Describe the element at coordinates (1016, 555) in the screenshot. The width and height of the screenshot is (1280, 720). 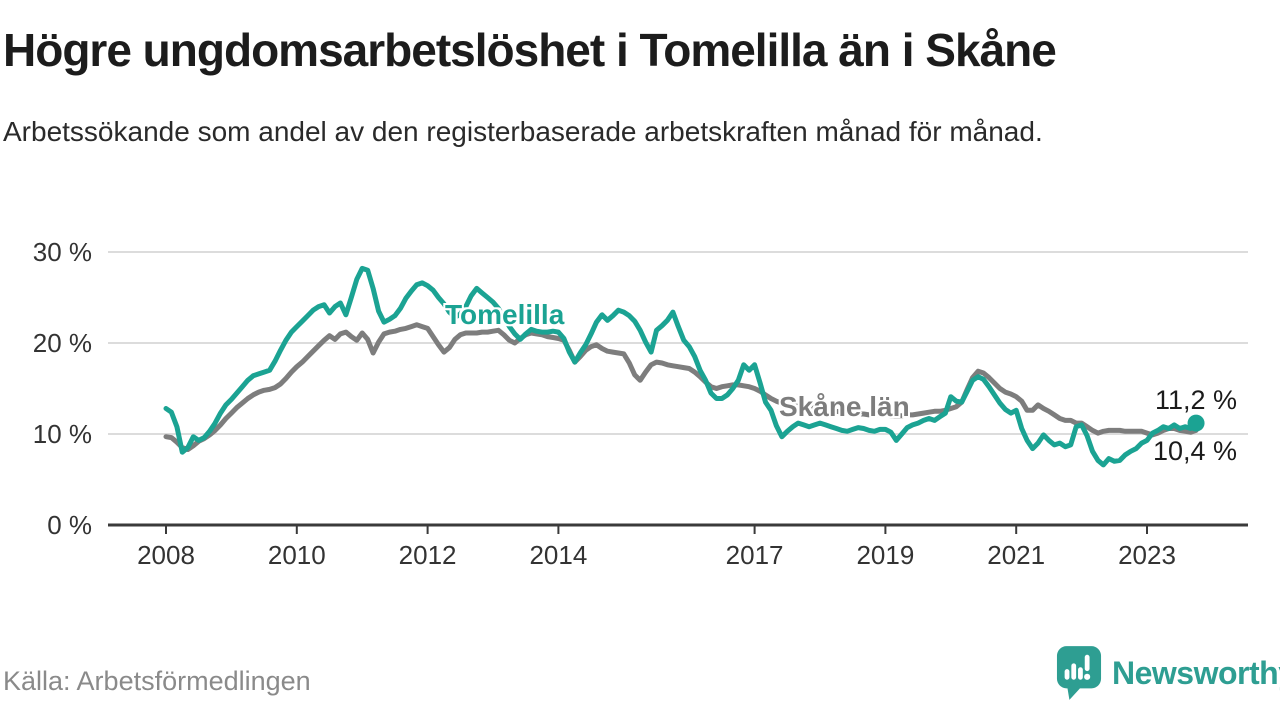
I see `x-tick-label: 2021` at that location.